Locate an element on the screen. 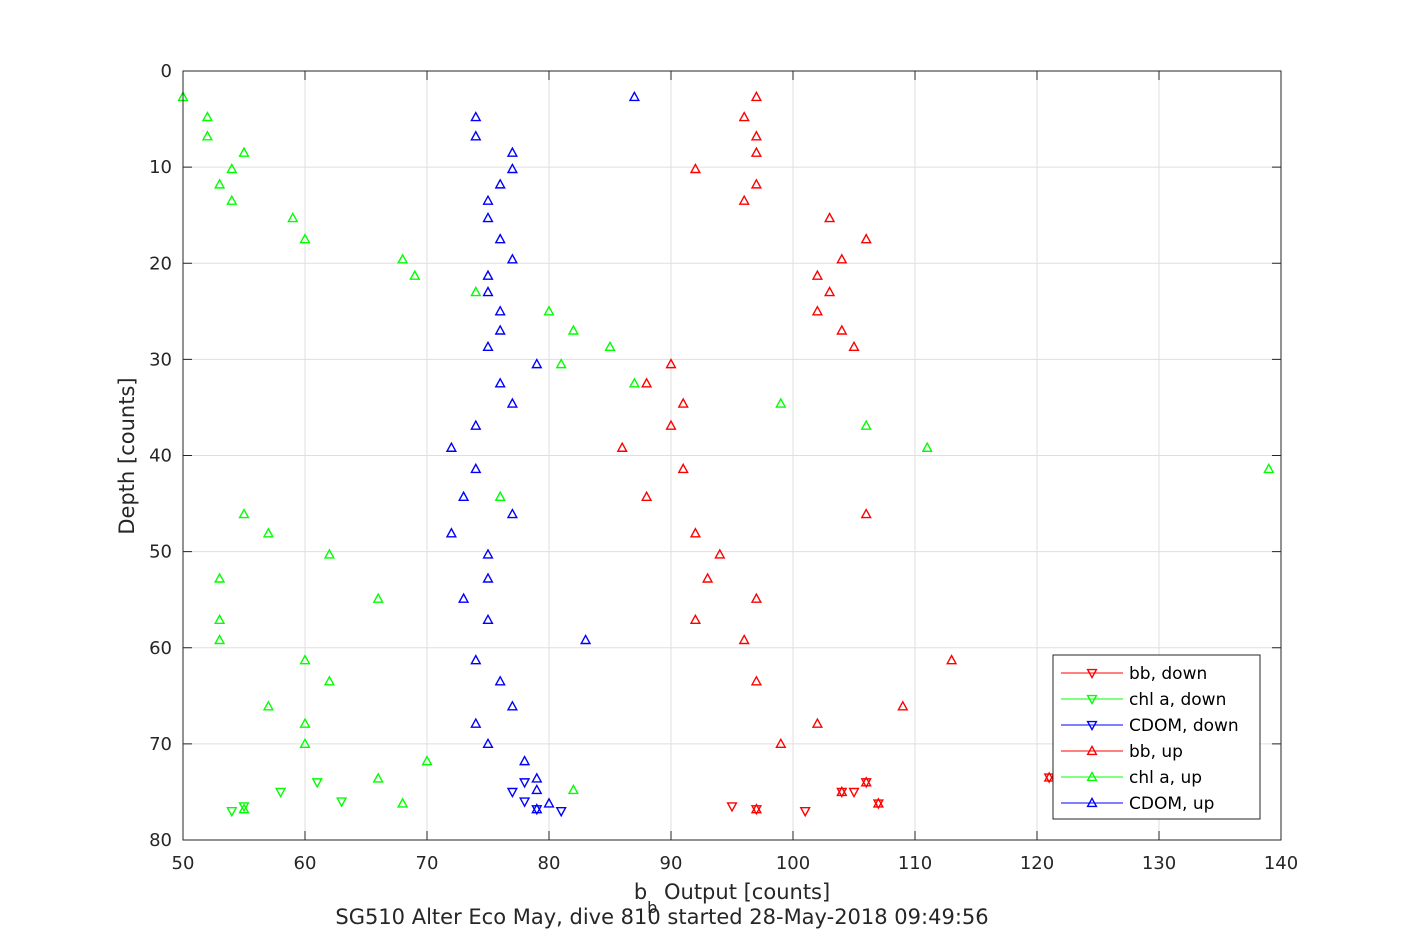 This screenshot has height=945, width=1417. x-tick-label: 70 is located at coordinates (427, 863).